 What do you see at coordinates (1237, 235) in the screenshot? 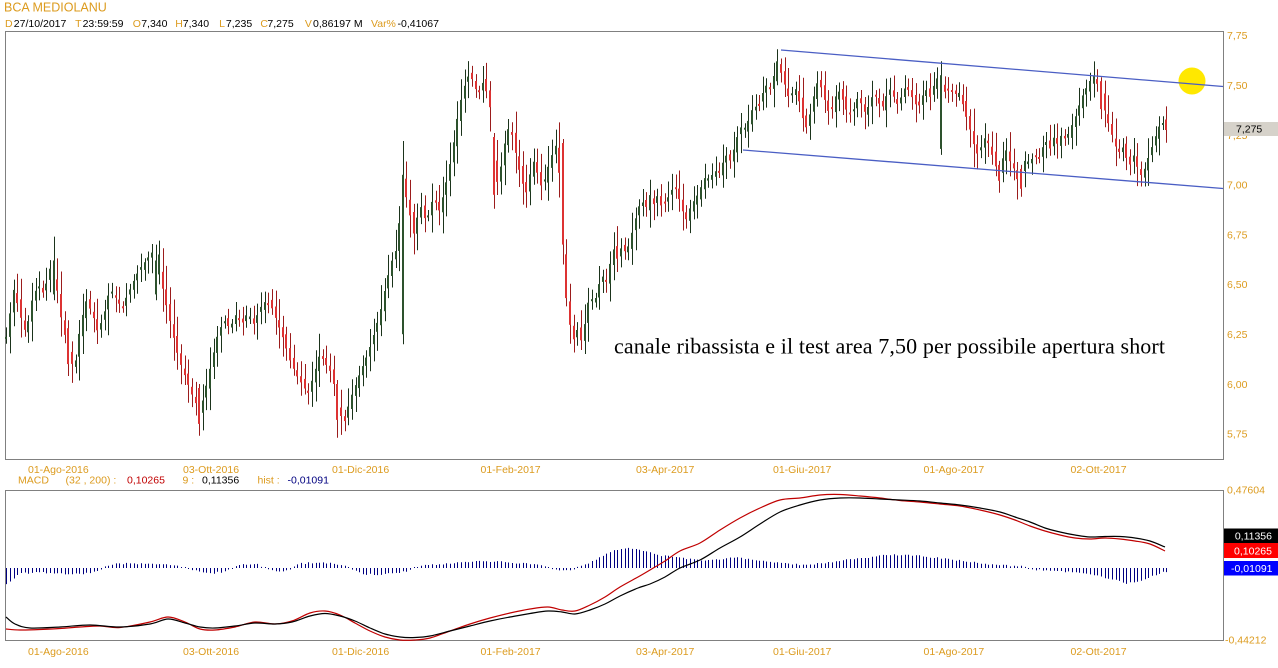
I see `svg-text: 6,75` at bounding box center [1237, 235].